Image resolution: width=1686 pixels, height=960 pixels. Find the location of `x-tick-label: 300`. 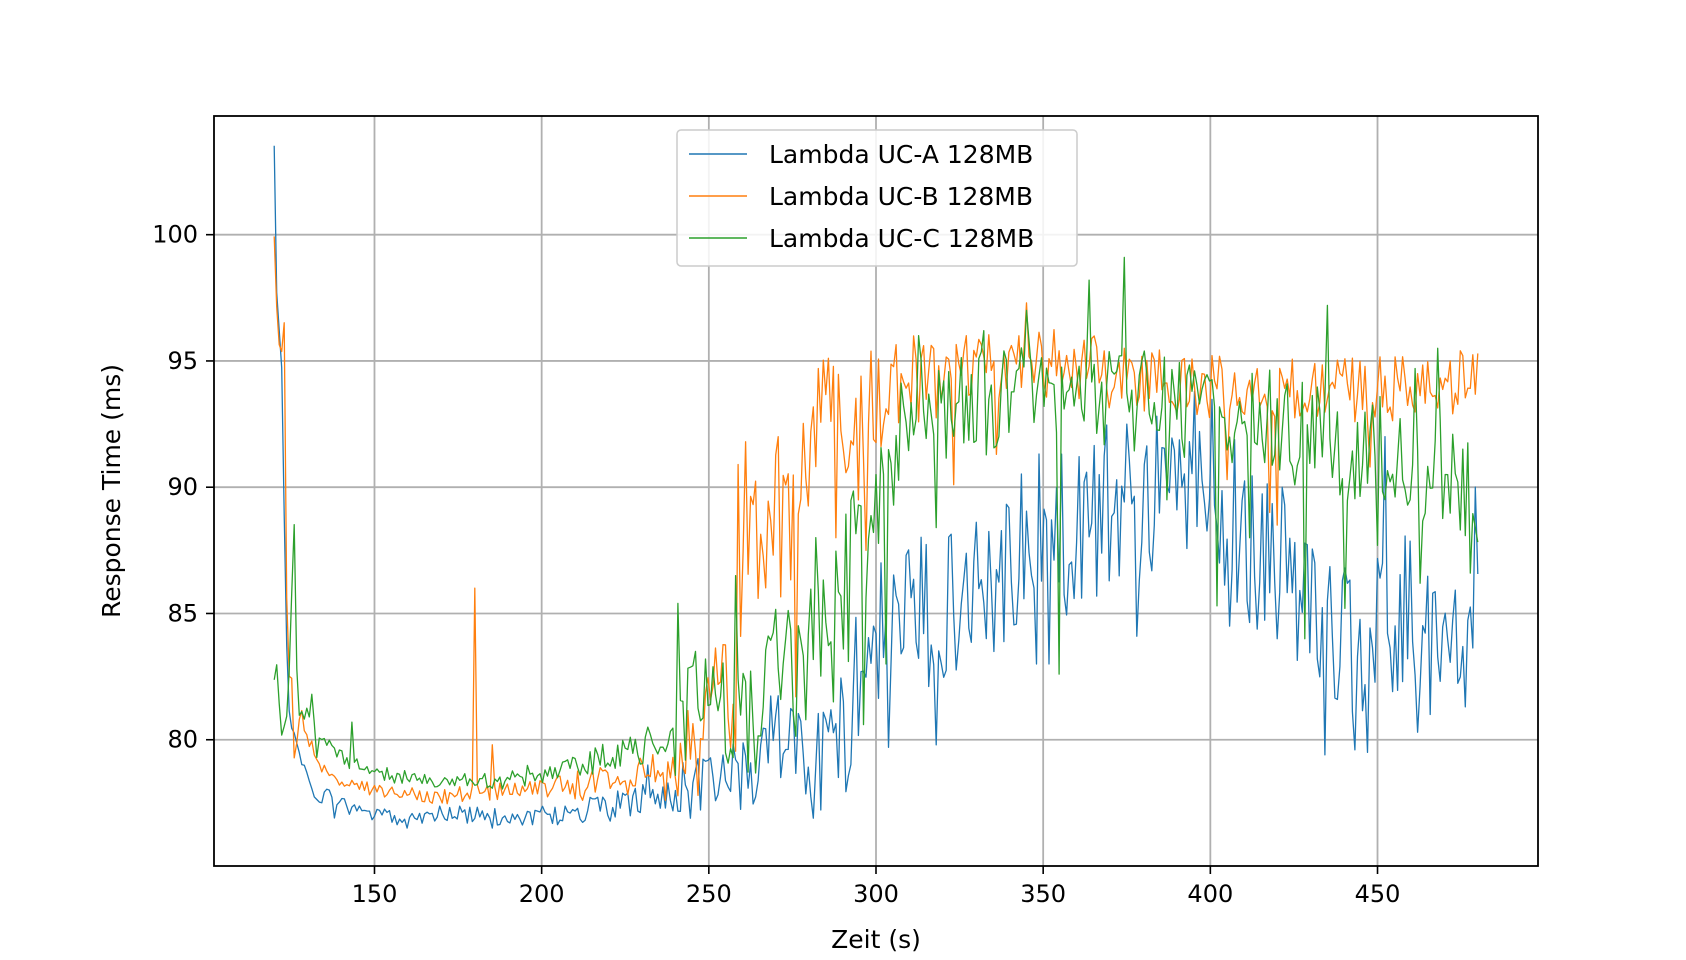

x-tick-label: 300 is located at coordinates (876, 894).